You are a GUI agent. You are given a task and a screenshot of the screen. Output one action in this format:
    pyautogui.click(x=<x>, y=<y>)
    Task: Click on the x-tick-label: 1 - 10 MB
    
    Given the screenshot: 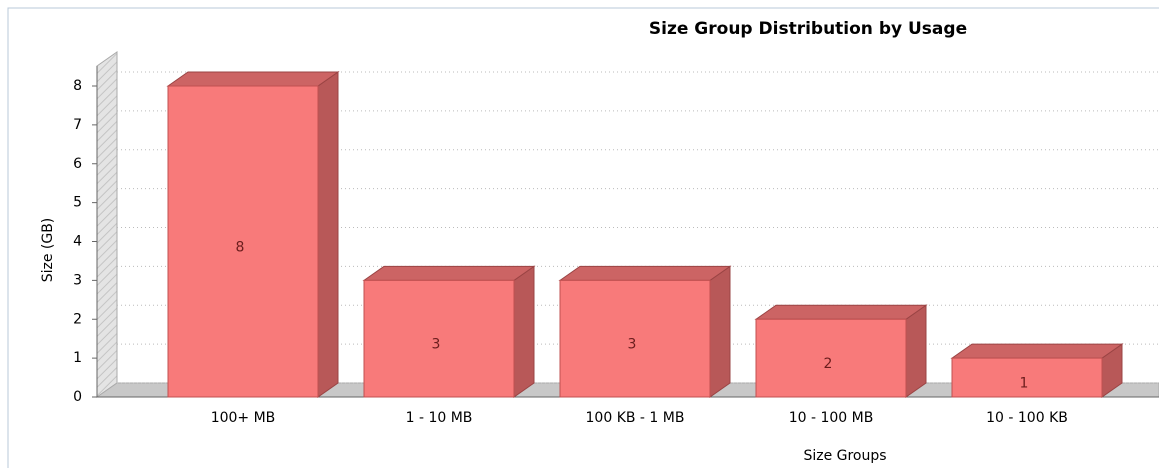 What is the action you would take?
    pyautogui.click(x=439, y=418)
    